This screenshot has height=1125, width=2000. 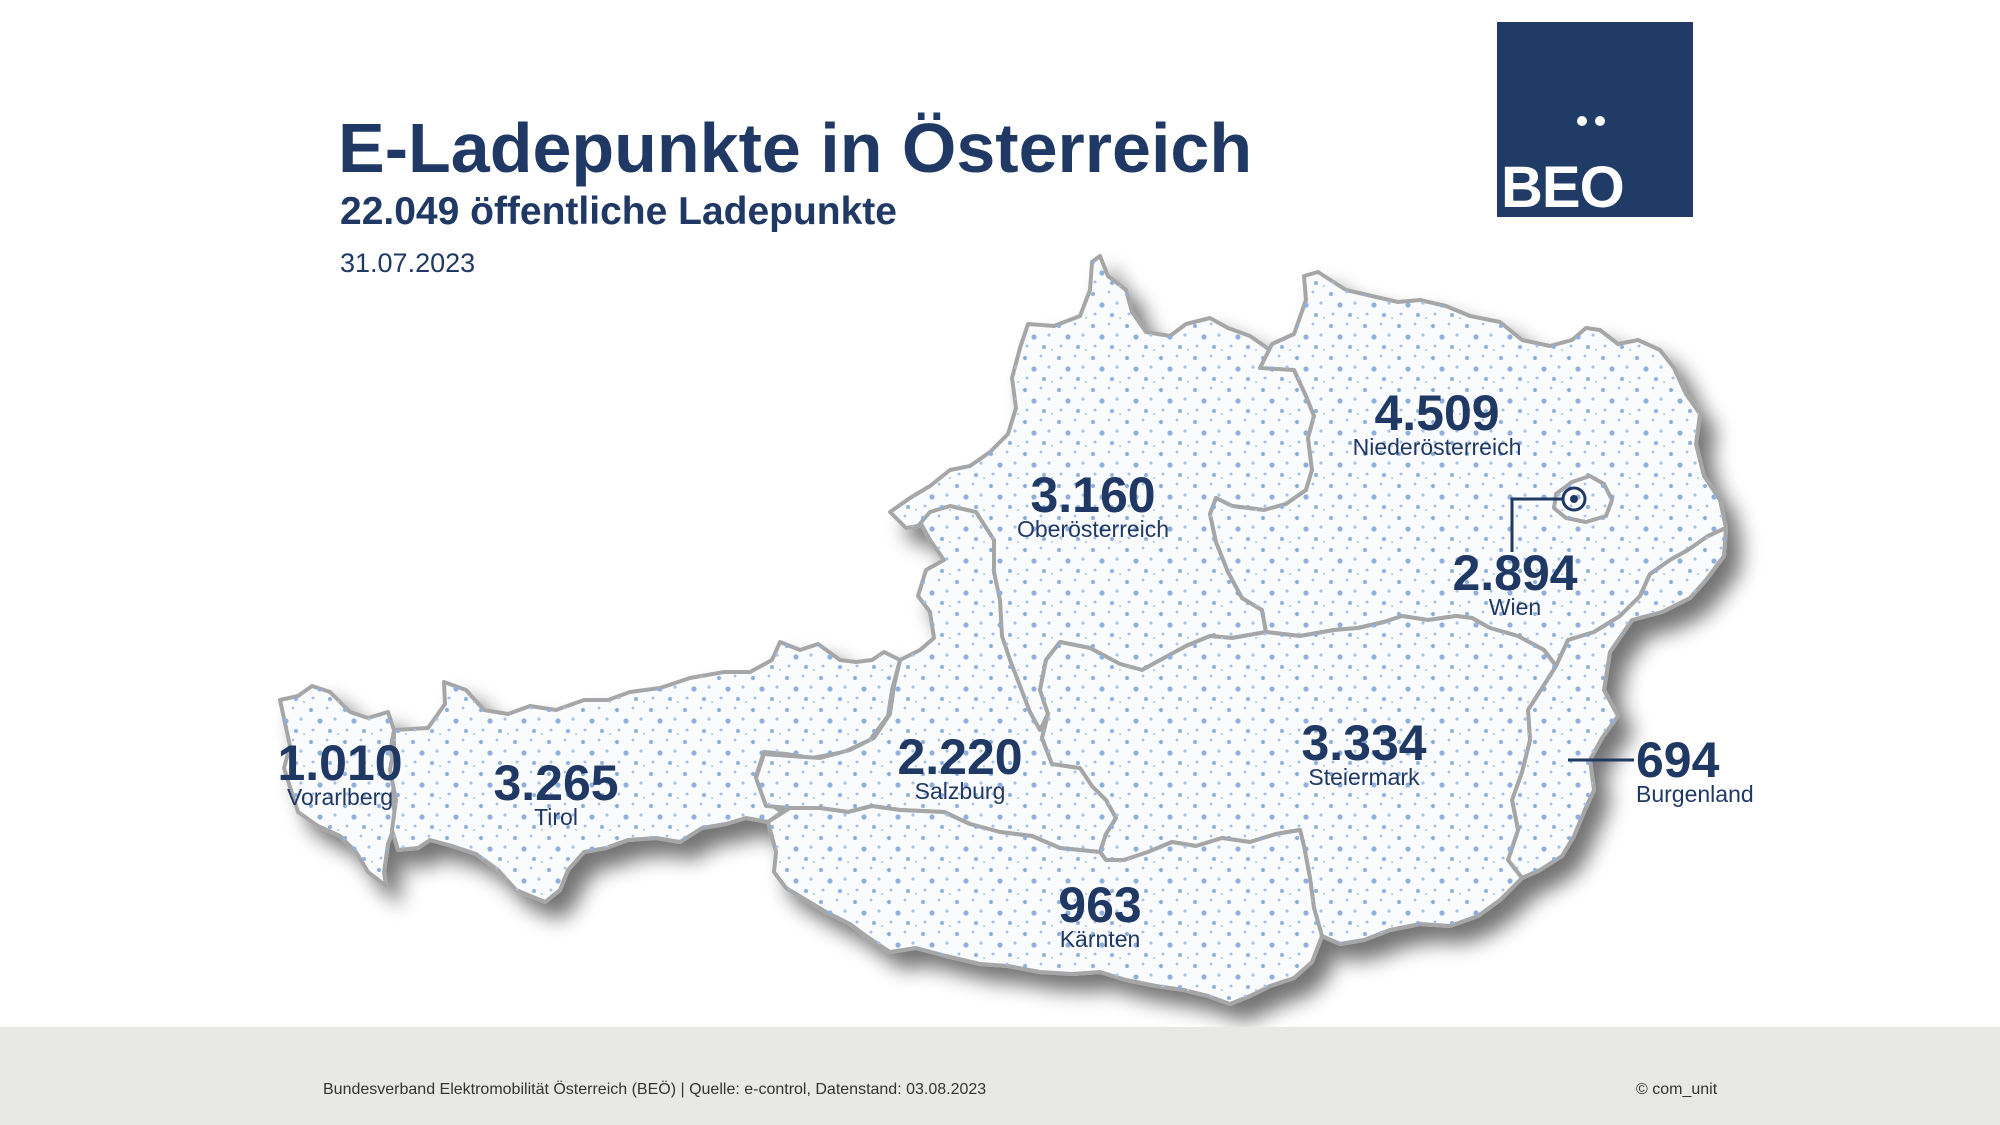 What do you see at coordinates (1437, 447) in the screenshot?
I see `name-niederoesterreich: Niederösterreich` at bounding box center [1437, 447].